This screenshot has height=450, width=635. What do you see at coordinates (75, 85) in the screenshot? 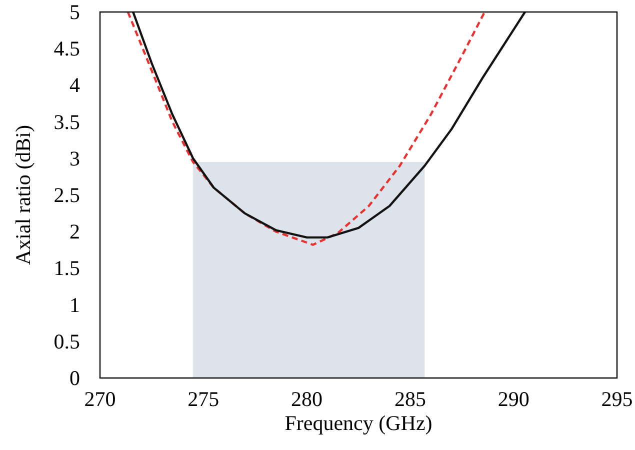
I see `y-tick-label: 4` at bounding box center [75, 85].